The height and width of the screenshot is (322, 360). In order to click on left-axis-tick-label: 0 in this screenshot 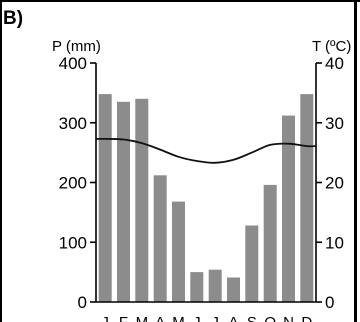, I will do `click(82, 302)`.